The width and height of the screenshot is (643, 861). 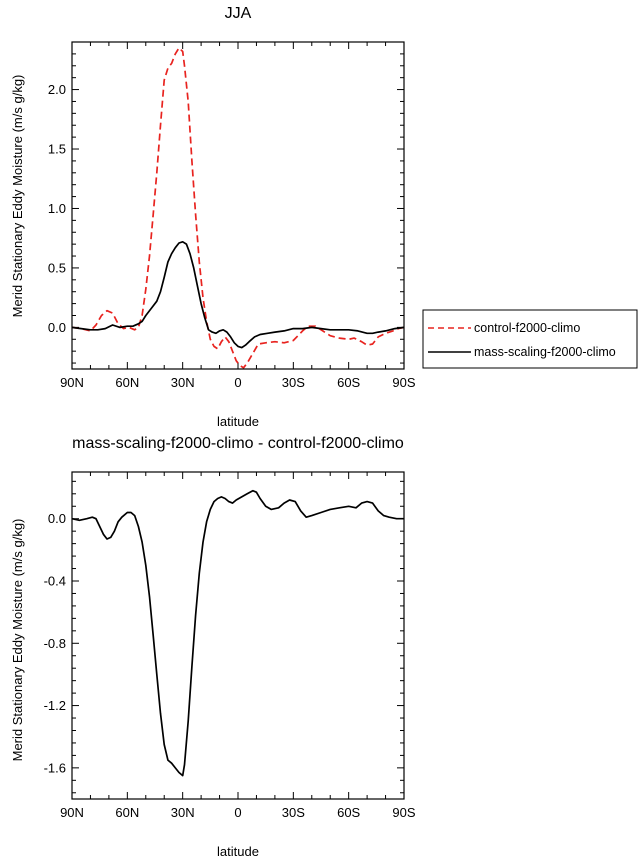 I want to click on legend-box, so click(x=530, y=339).